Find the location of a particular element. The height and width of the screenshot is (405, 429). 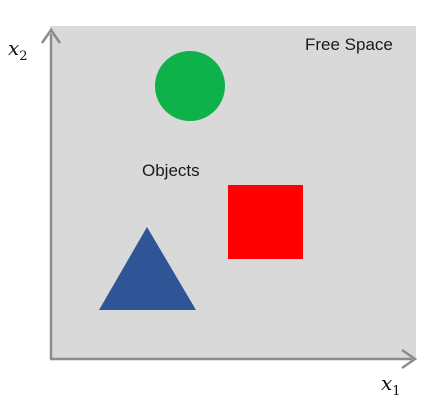

free-space-label: Free Space is located at coordinates (349, 44).